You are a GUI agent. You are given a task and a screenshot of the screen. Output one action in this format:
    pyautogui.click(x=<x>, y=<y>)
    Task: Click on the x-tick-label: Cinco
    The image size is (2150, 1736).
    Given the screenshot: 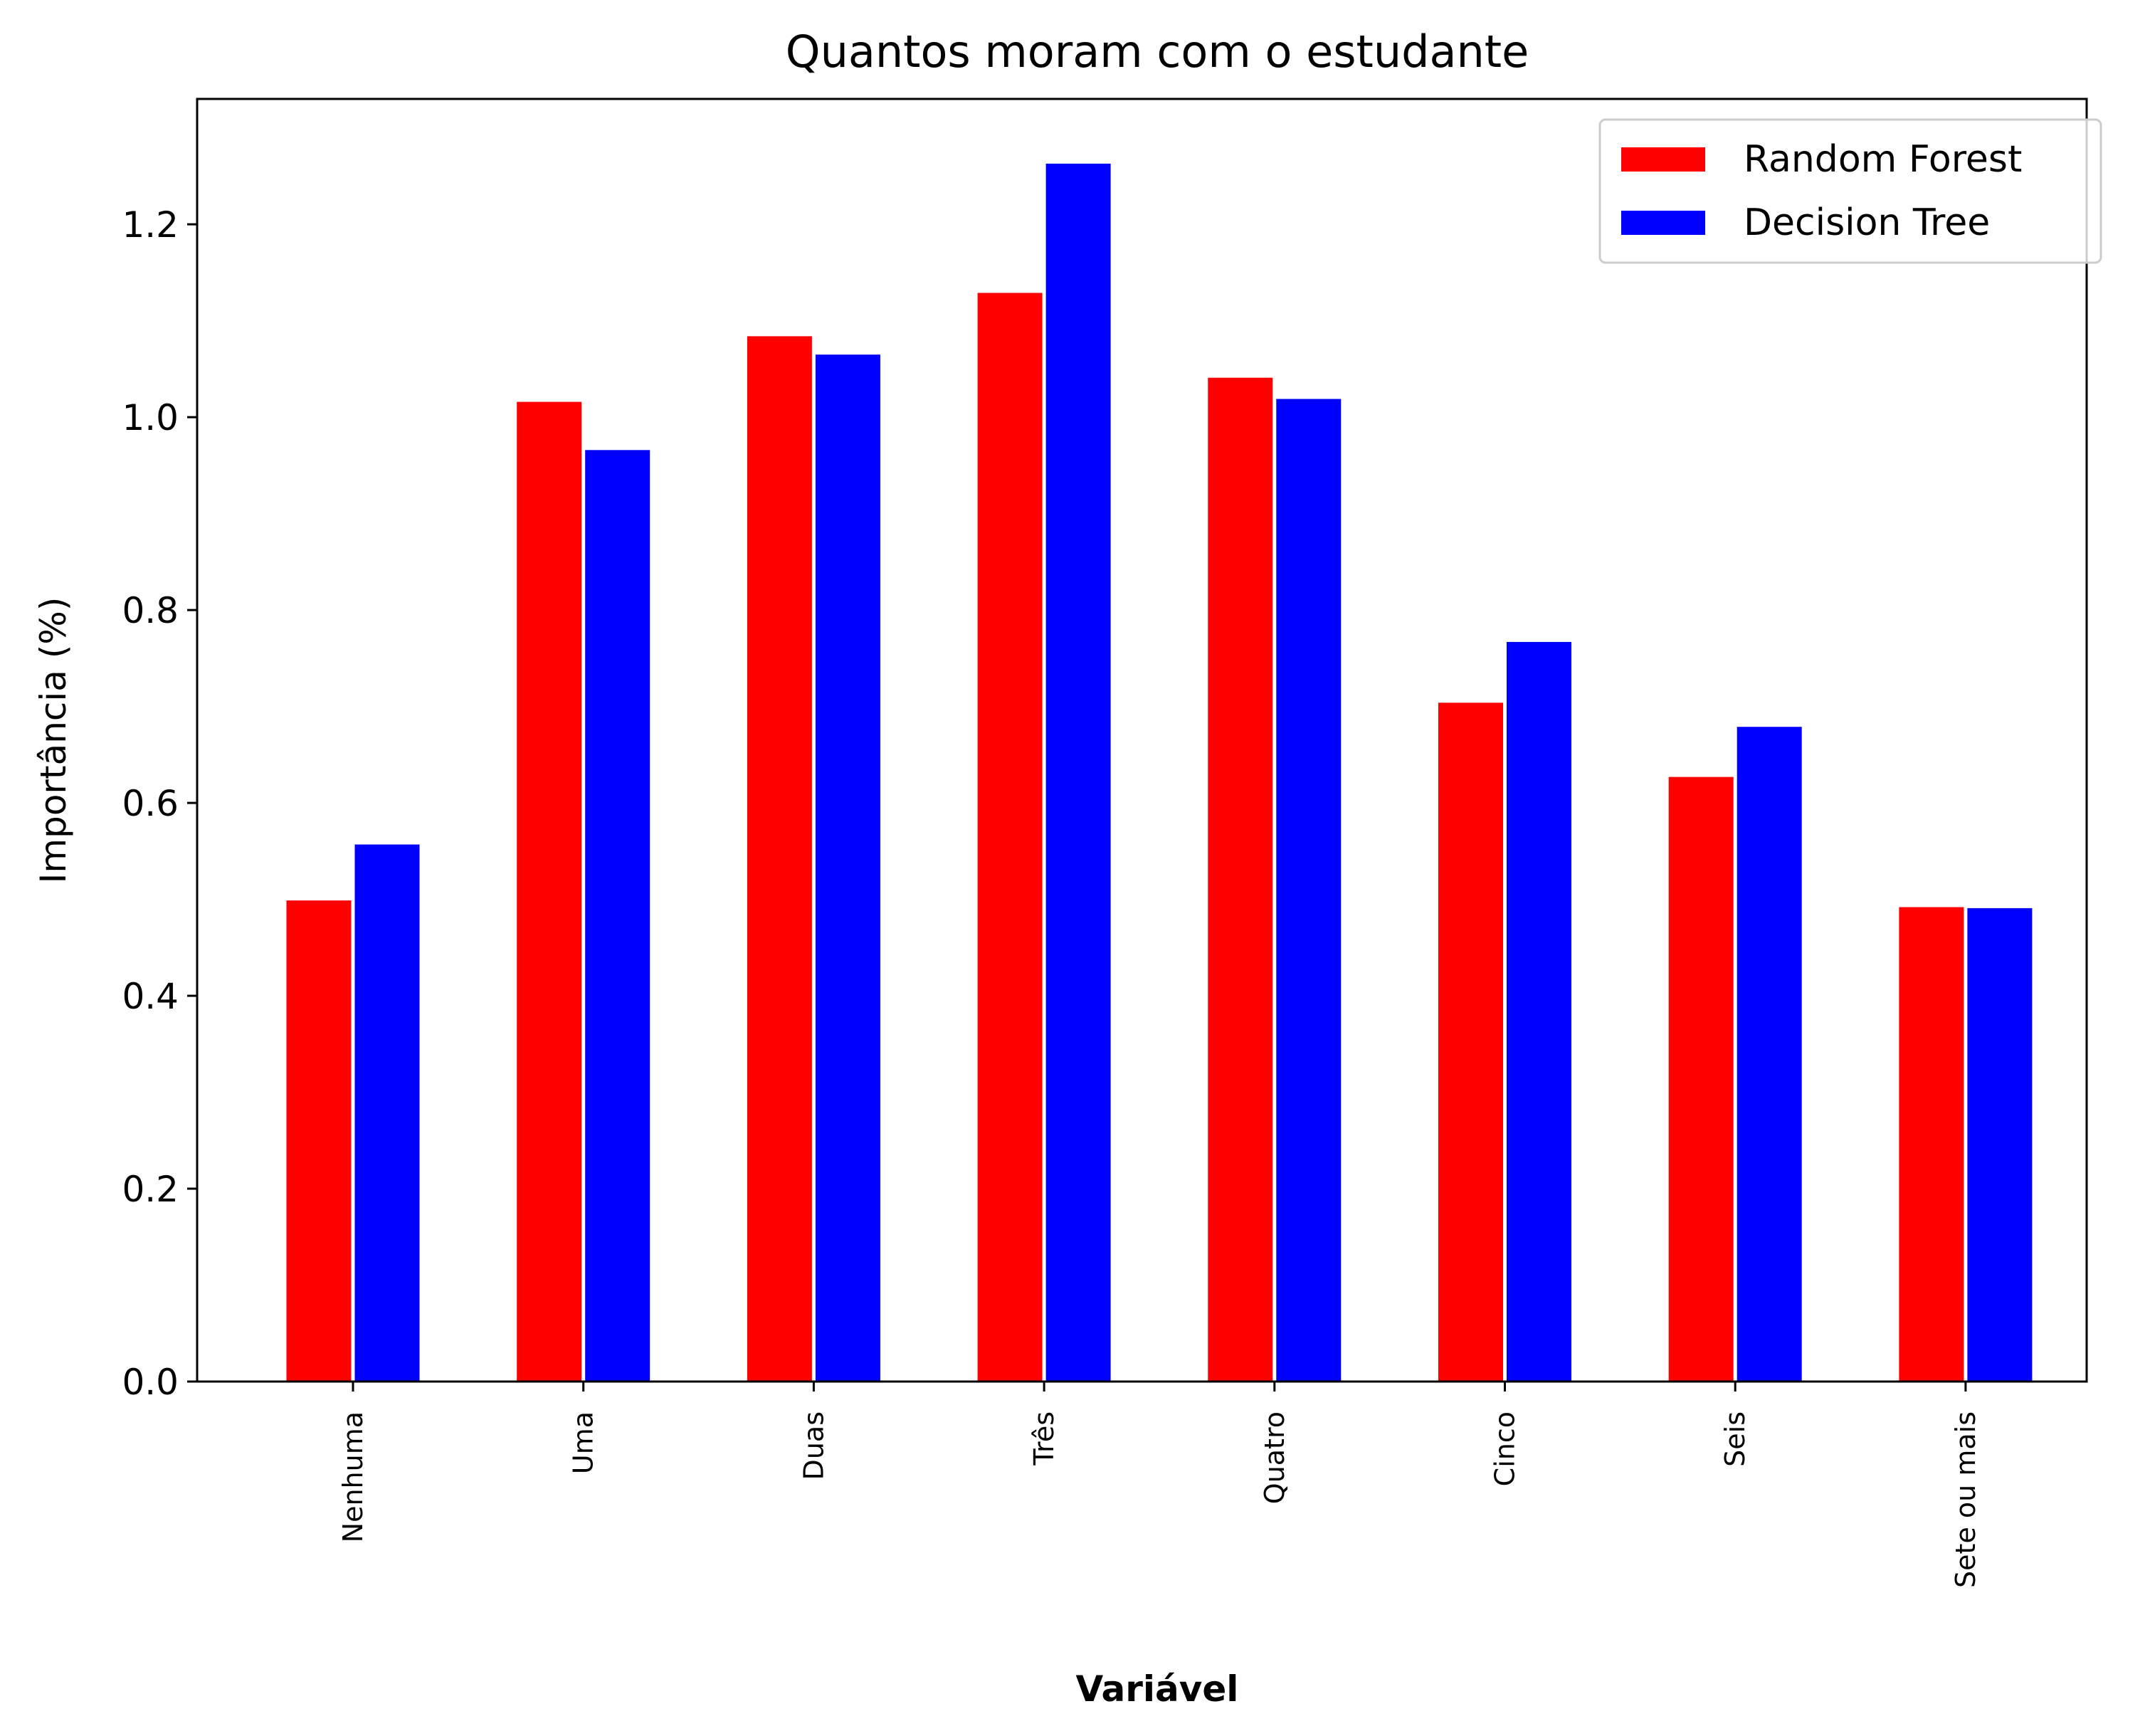 What is the action you would take?
    pyautogui.click(x=1505, y=1449)
    